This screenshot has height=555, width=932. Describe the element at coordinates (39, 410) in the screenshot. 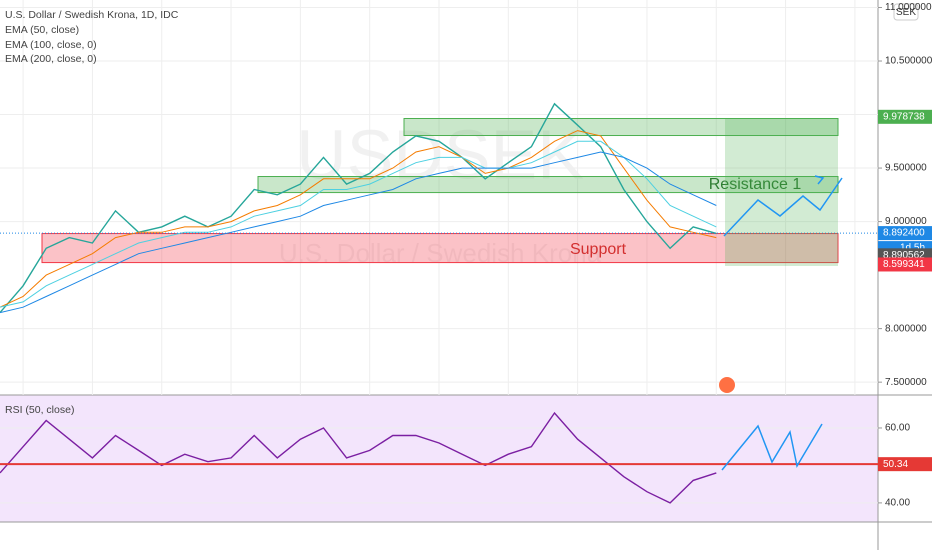

I see `rsi-title: RSI (50, close)` at that location.